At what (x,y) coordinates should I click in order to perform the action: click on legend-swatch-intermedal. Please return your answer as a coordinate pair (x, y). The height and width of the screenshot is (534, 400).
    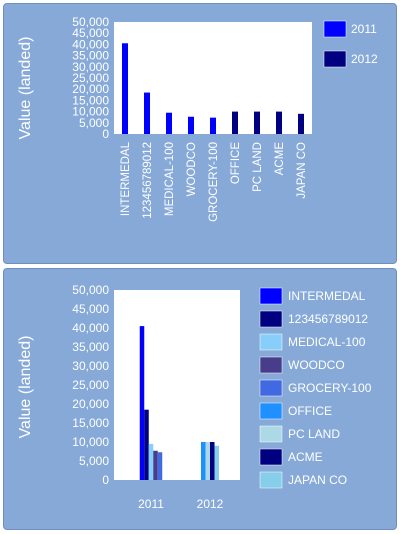
    Looking at the image, I should click on (271, 296).